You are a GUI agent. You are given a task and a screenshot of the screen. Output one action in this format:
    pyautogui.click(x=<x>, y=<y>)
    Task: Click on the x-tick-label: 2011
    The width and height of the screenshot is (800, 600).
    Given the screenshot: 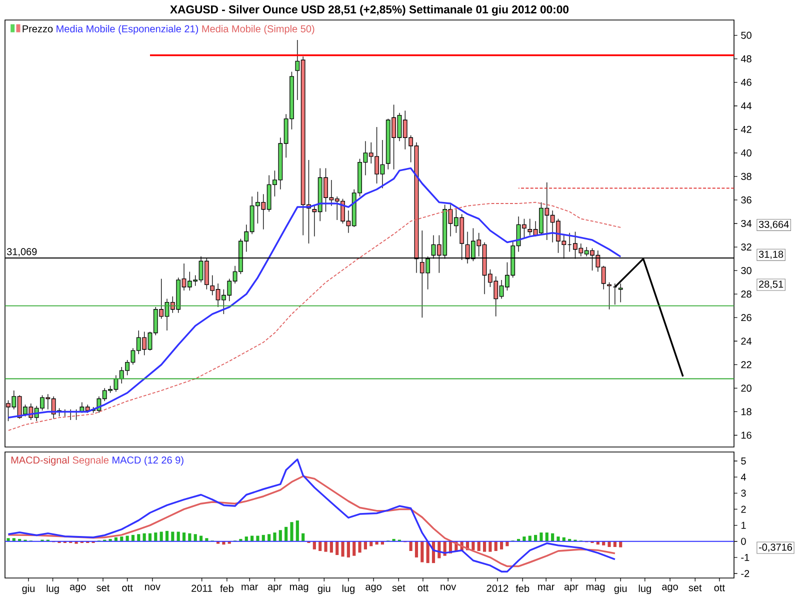 What is the action you would take?
    pyautogui.click(x=202, y=588)
    